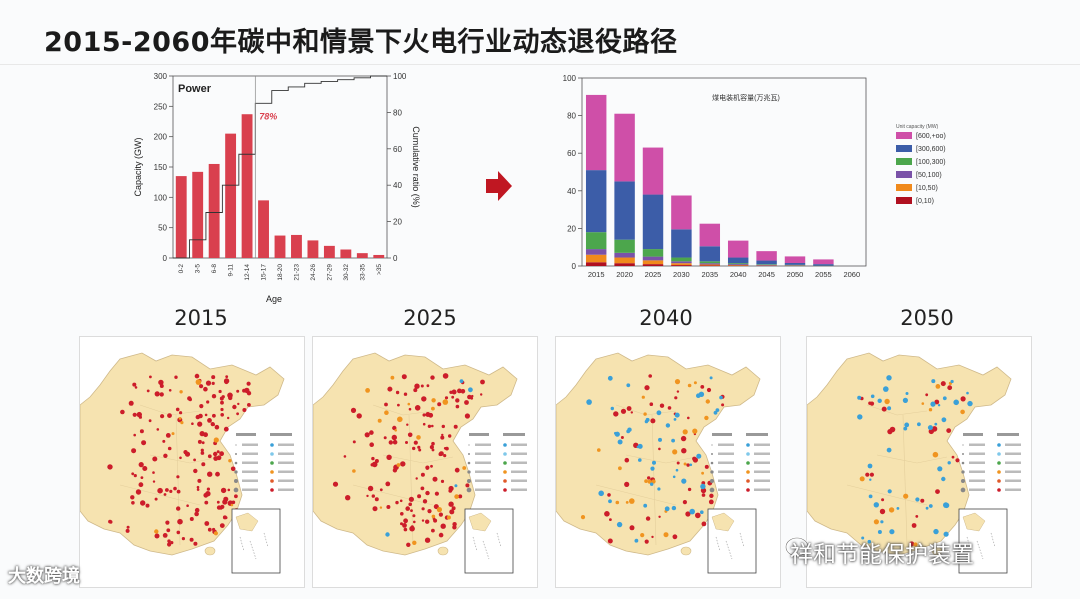 This screenshot has height=599, width=1080. What do you see at coordinates (927, 318) in the screenshot?
I see `map-year-label: 2050` at bounding box center [927, 318].